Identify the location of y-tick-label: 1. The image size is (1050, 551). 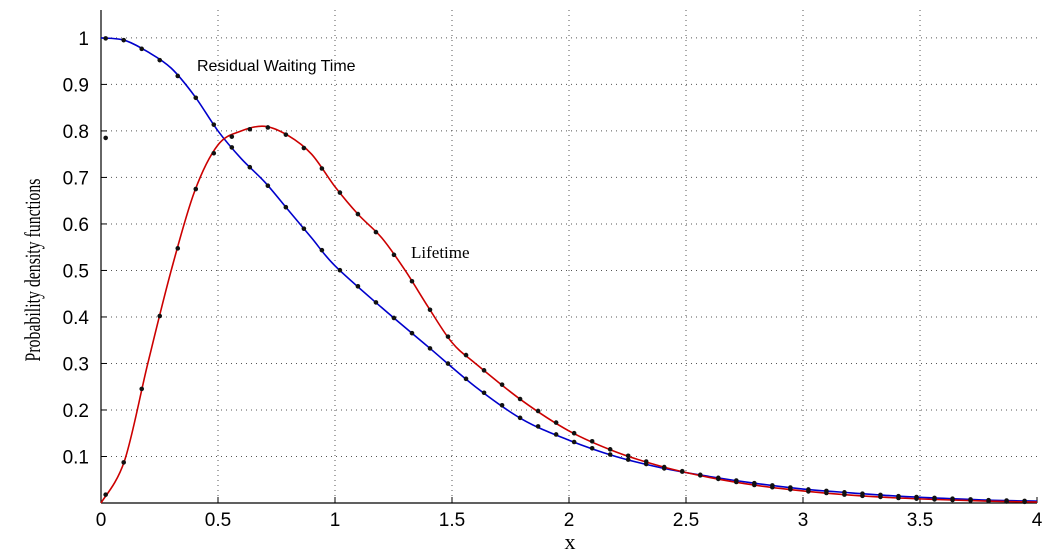
(83, 39).